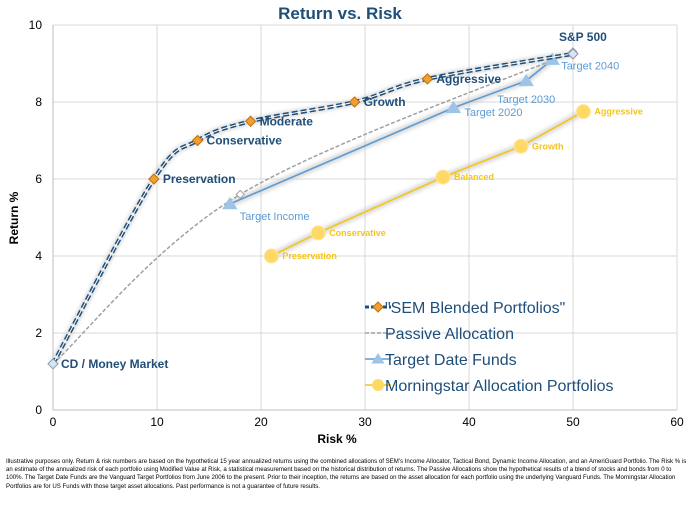  I want to click on legend-marker-sem, so click(378, 307).